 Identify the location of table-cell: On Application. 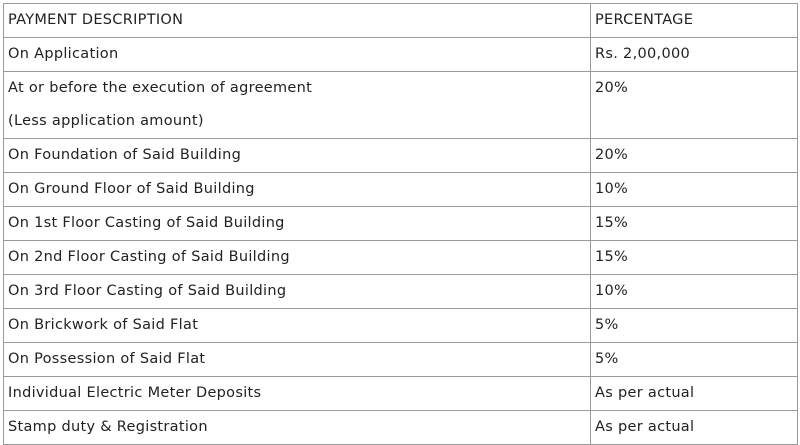
(297, 54).